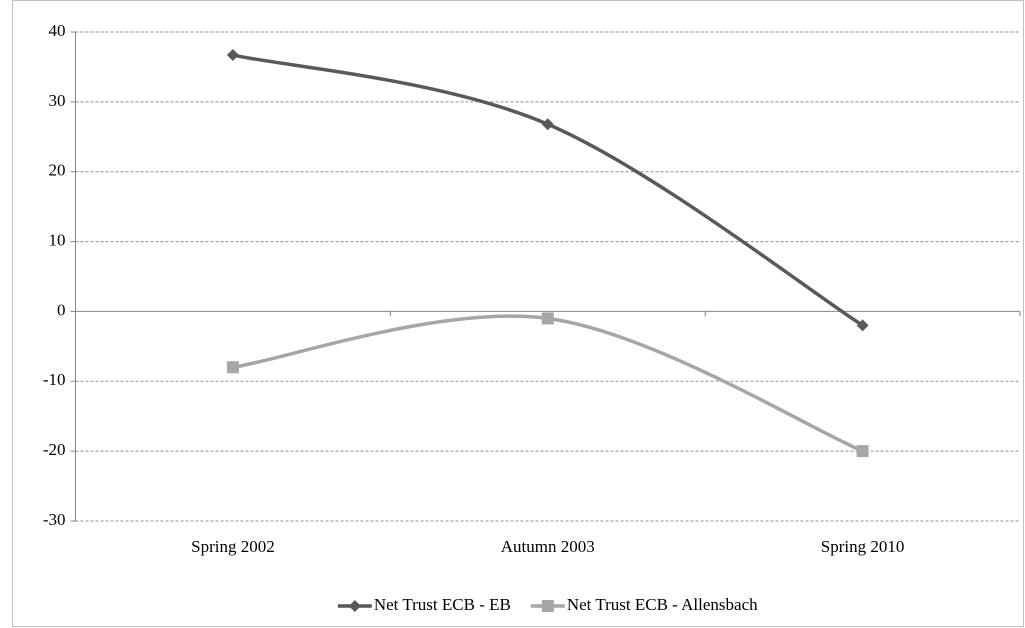 This screenshot has height=628, width=1025. Describe the element at coordinates (662, 604) in the screenshot. I see `legend-label: Net Trust ECB - Allensbach` at that location.